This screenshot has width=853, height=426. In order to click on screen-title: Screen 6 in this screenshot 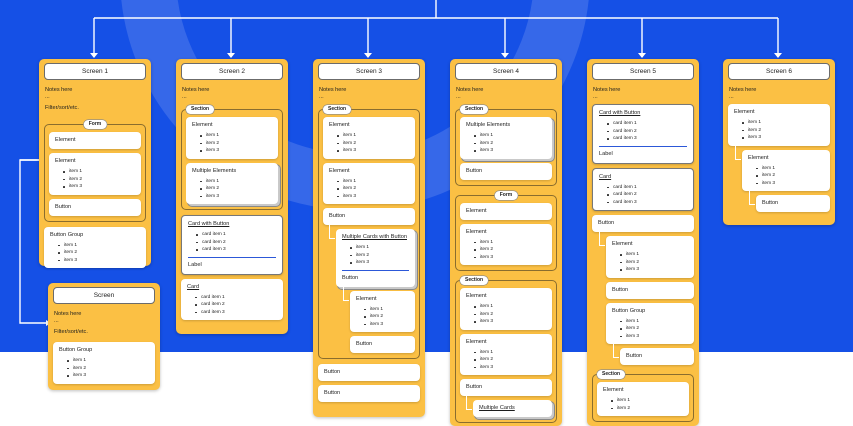, I will do `click(779, 71)`.